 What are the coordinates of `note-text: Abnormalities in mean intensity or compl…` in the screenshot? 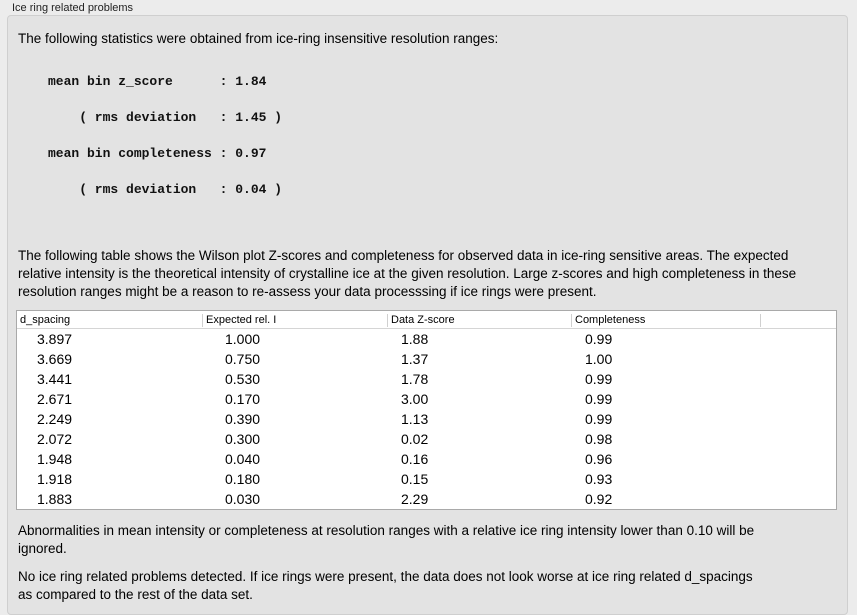 It's located at (386, 539).